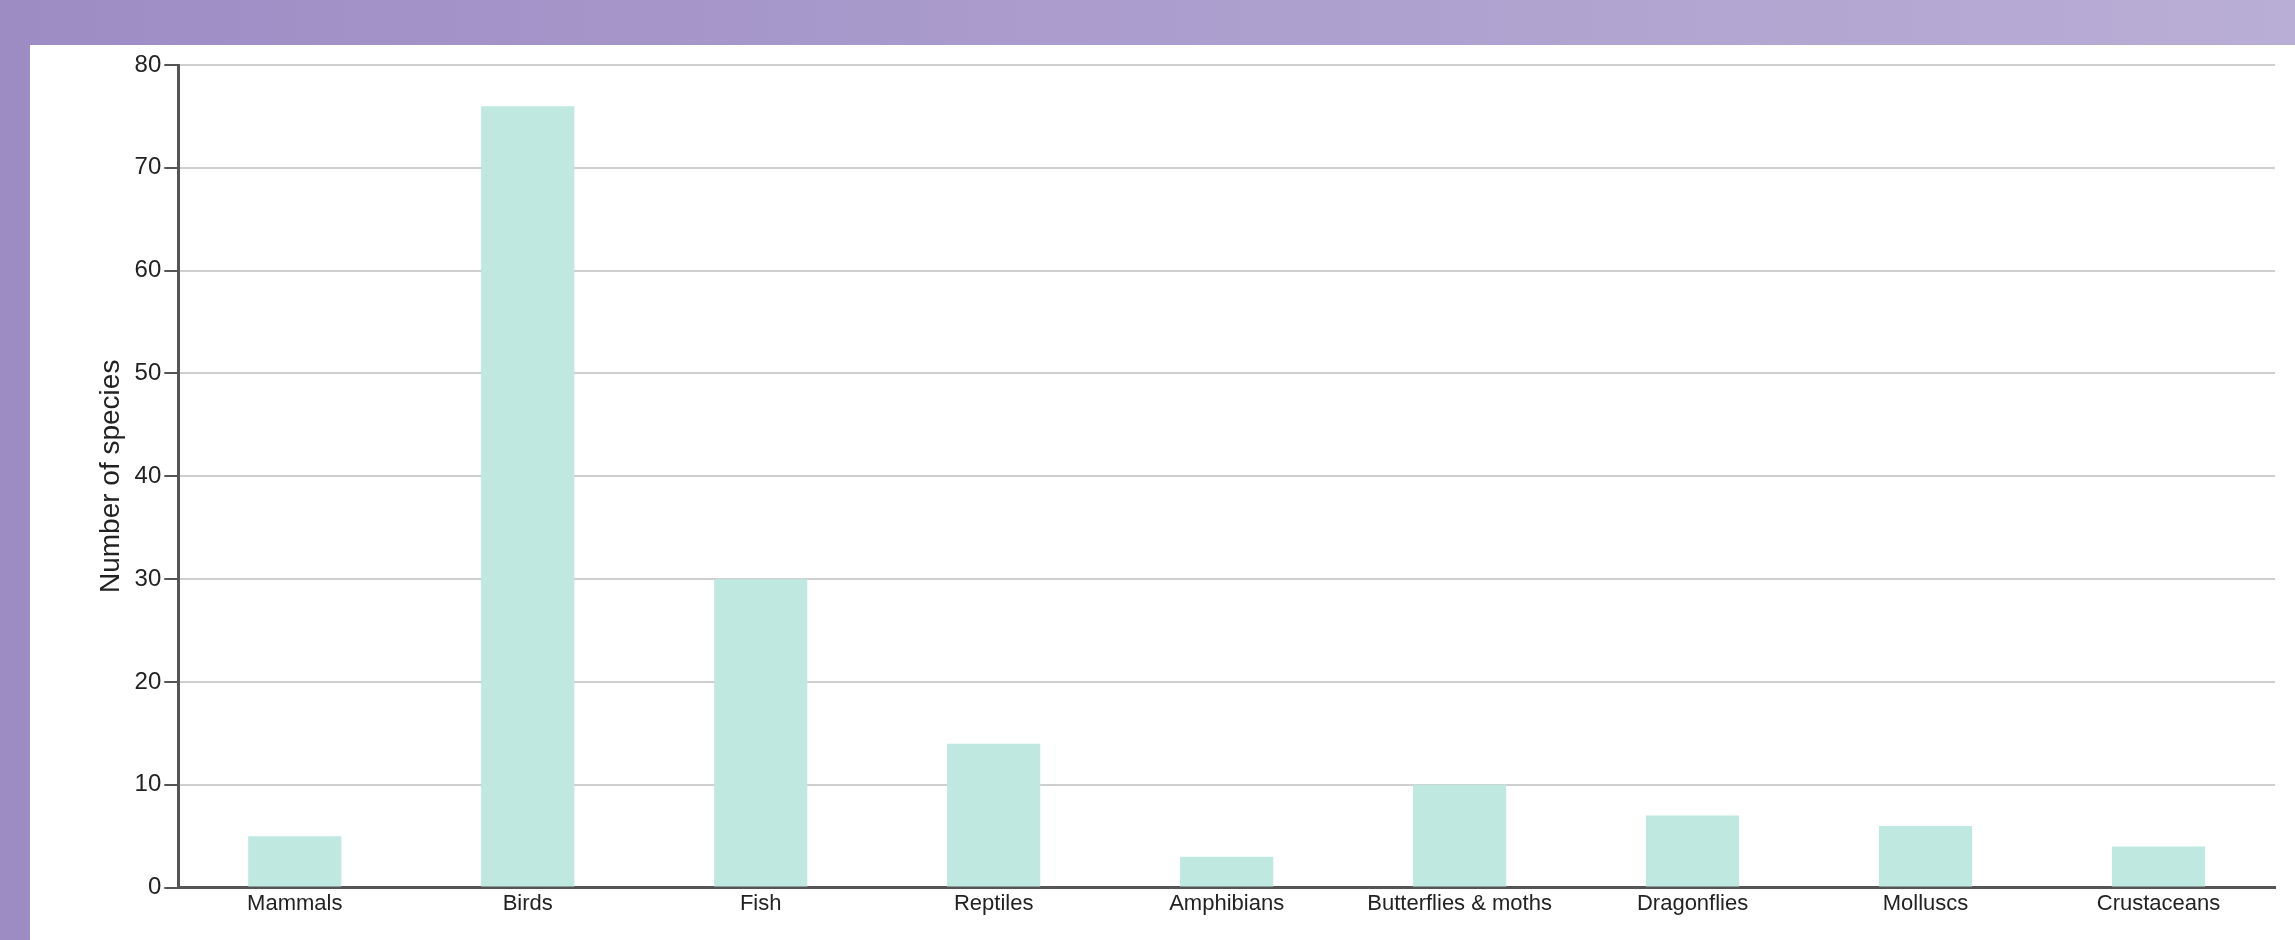 This screenshot has height=940, width=2295. I want to click on y-tick-label: 10, so click(148, 783).